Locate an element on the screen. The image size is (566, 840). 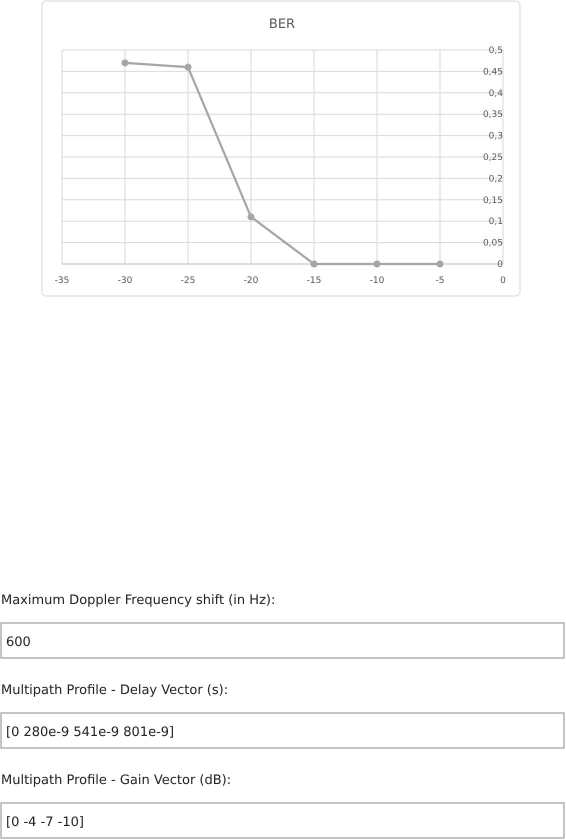
y-tick-label: 0,3 is located at coordinates (495, 137).